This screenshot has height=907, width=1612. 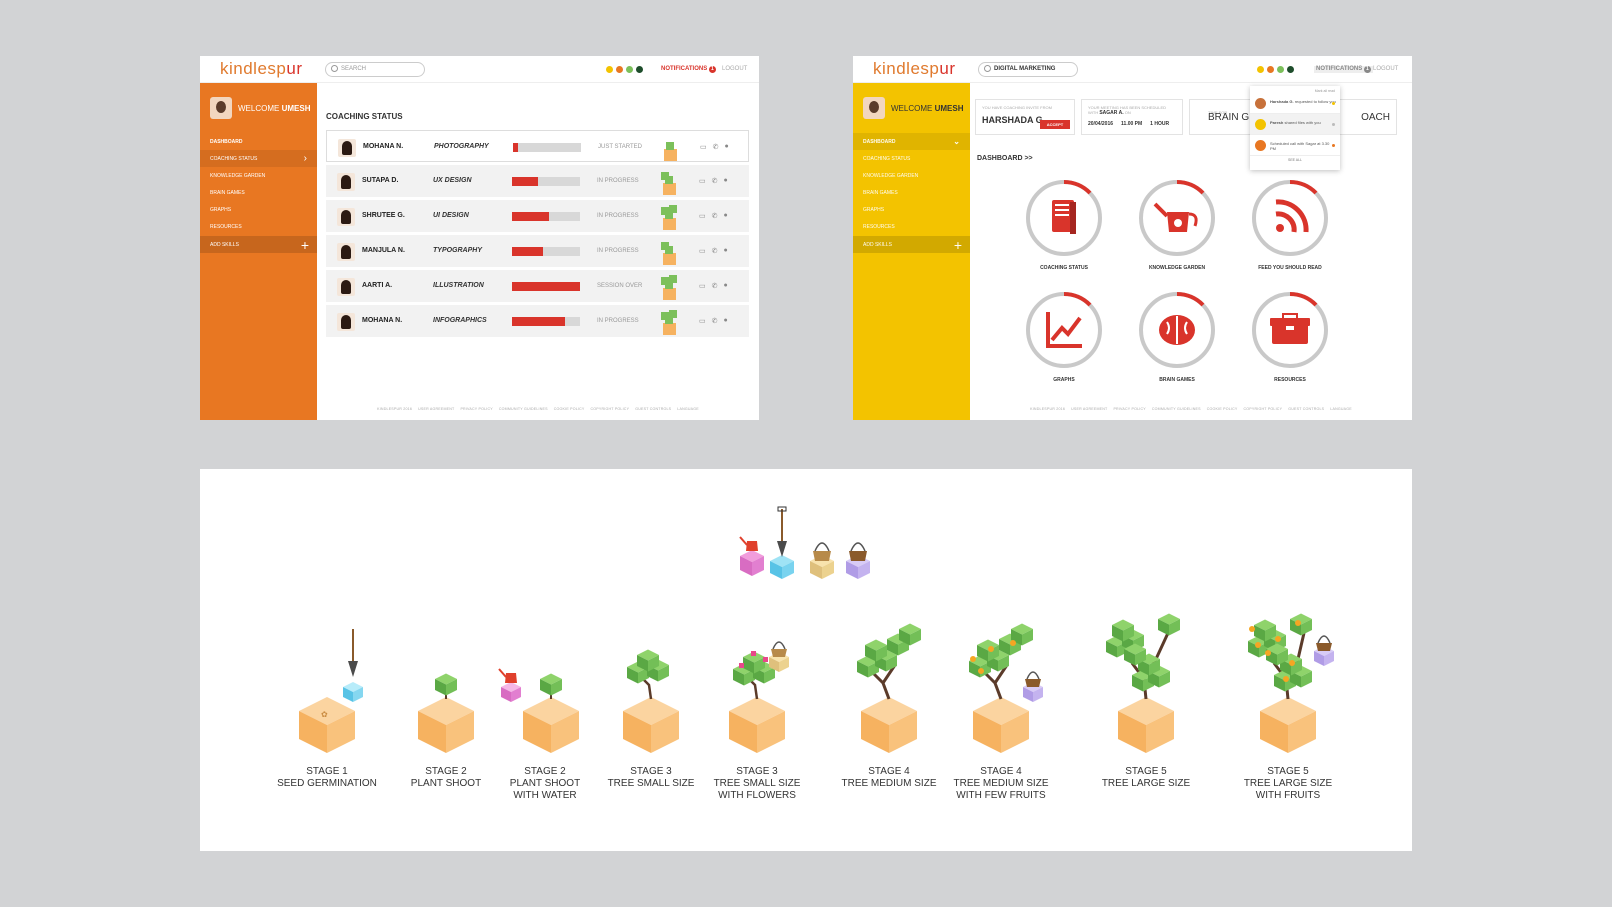 I want to click on tile-knowledge-garden: KNOWLEDGE GARDEN, so click(x=1177, y=224).